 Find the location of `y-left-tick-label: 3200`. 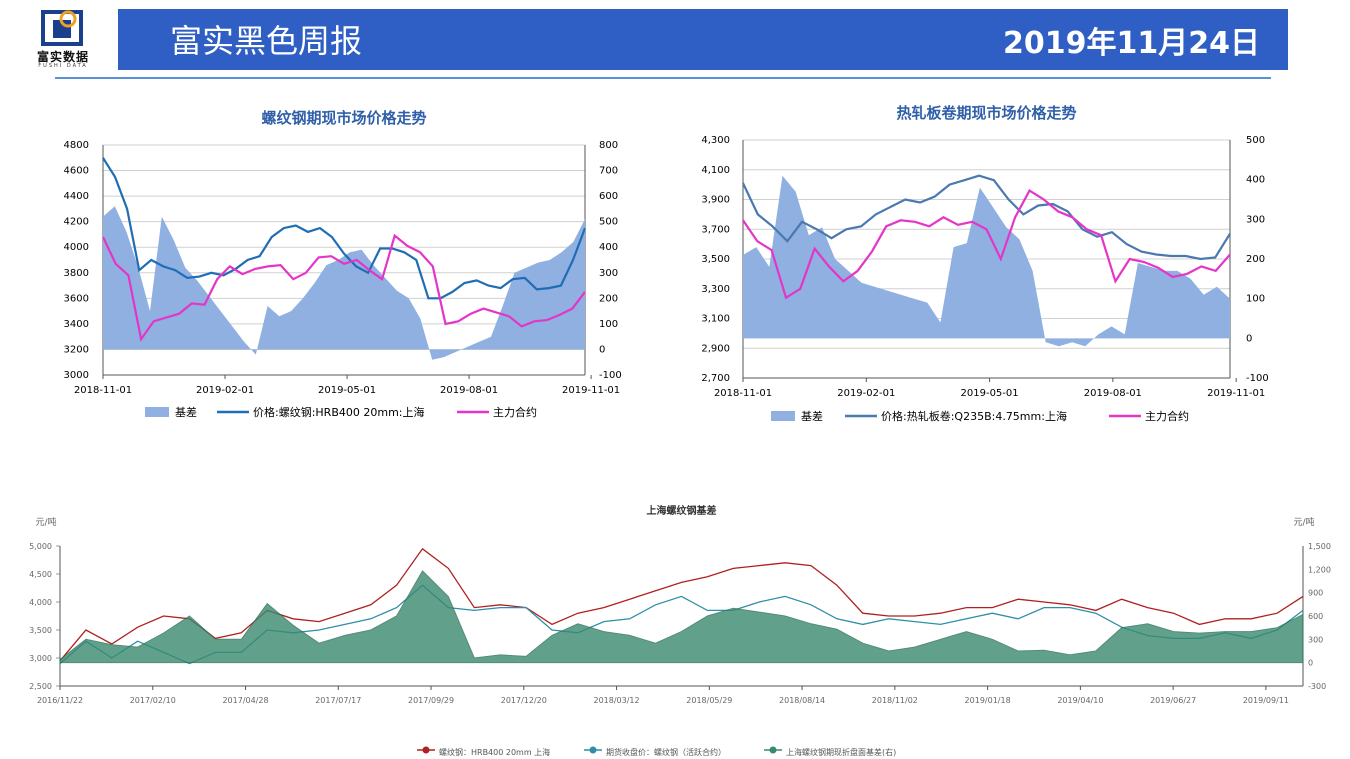

y-left-tick-label: 3200 is located at coordinates (76, 349).